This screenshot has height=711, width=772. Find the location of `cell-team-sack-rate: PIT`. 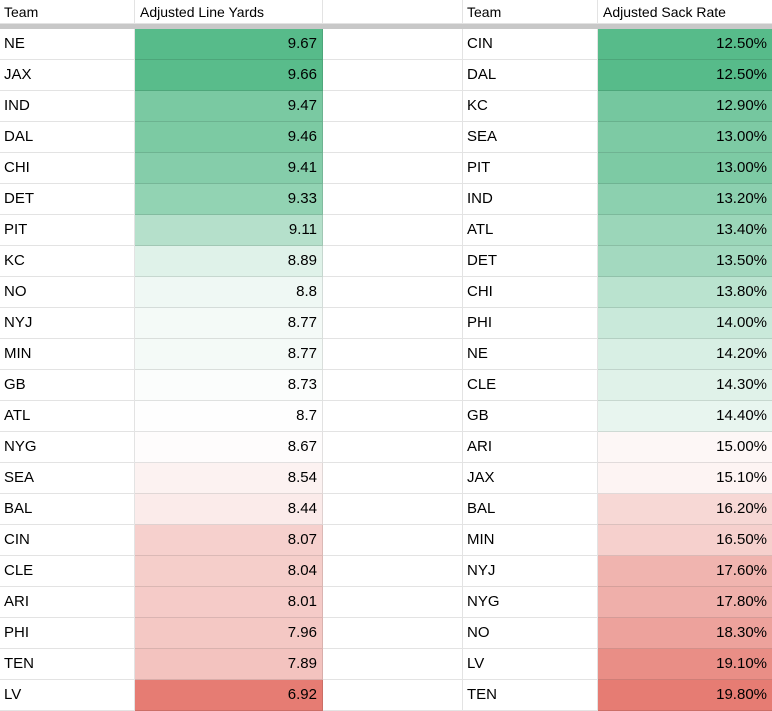

cell-team-sack-rate: PIT is located at coordinates (530, 168).